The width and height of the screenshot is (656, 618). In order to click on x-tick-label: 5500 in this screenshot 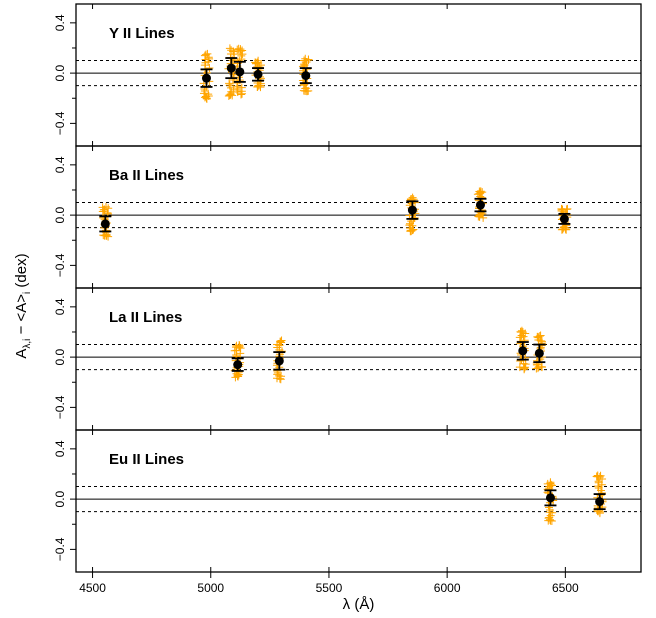, I will do `click(329, 588)`.